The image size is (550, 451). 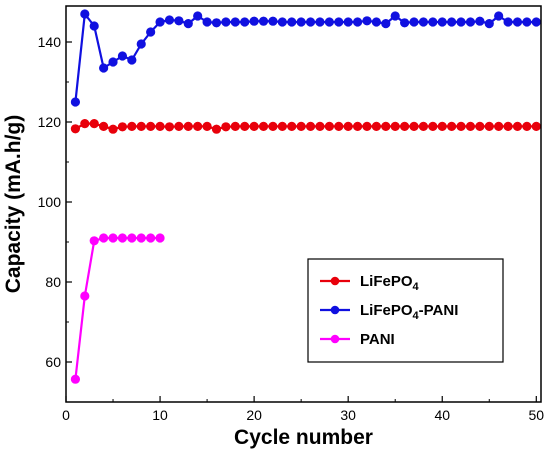 I want to click on x-axis-title: Cycle number, so click(x=303, y=437).